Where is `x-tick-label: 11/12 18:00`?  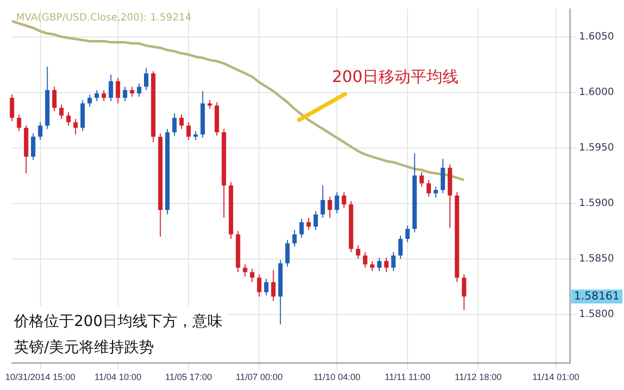
x-tick-label: 11/12 18:00 is located at coordinates (478, 377).